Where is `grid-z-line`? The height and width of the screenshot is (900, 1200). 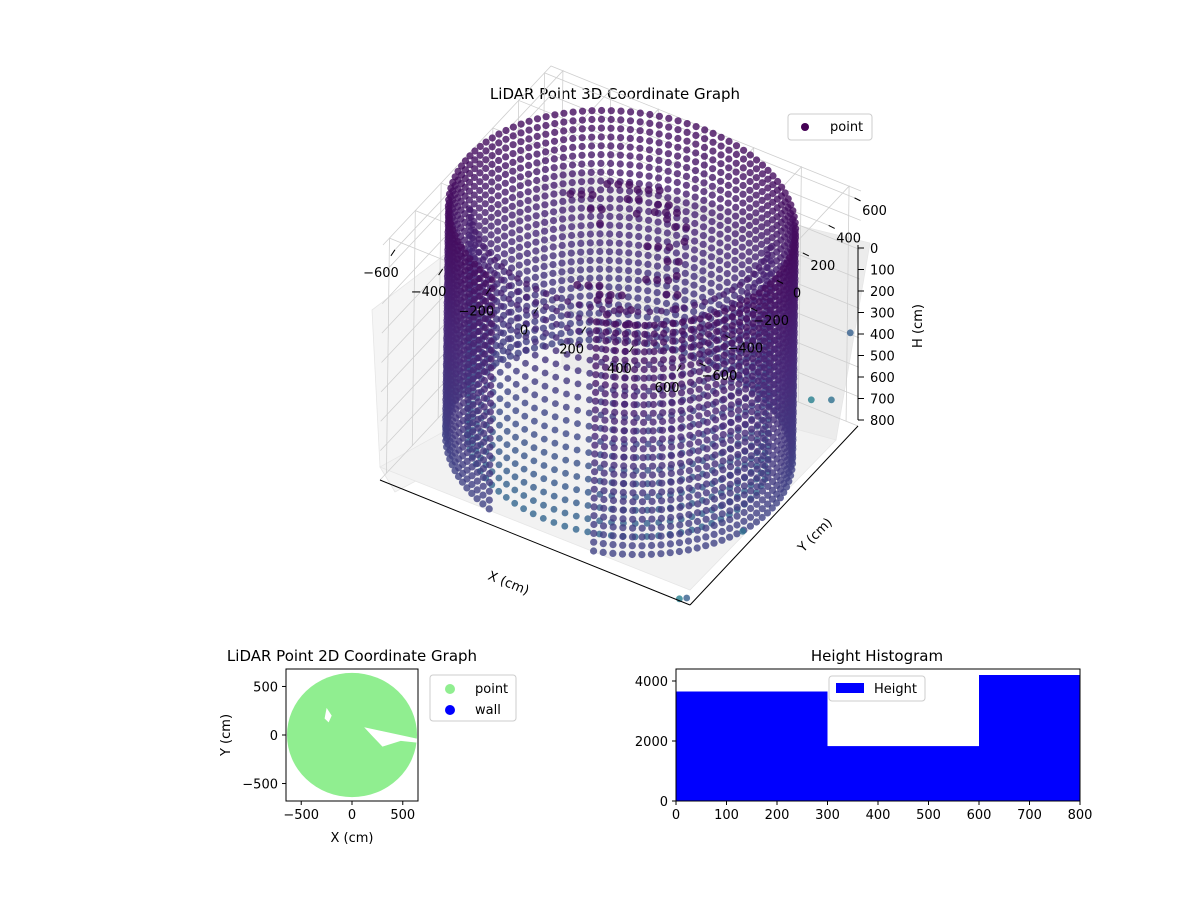
grid-z-line is located at coordinates (621, 214).